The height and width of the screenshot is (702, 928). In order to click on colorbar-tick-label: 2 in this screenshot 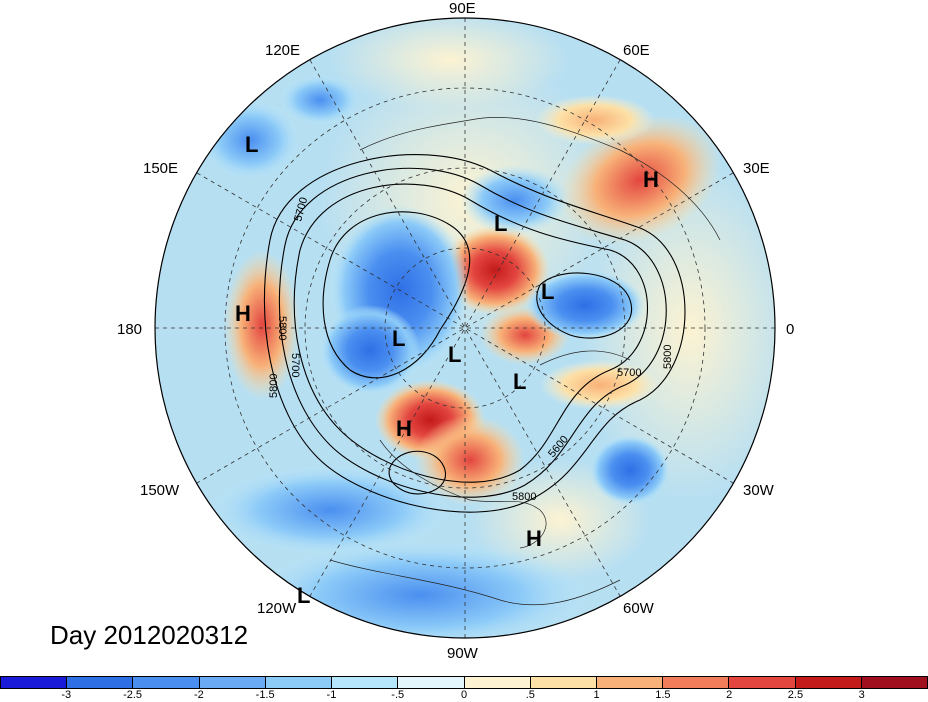, I will do `click(729, 695)`.